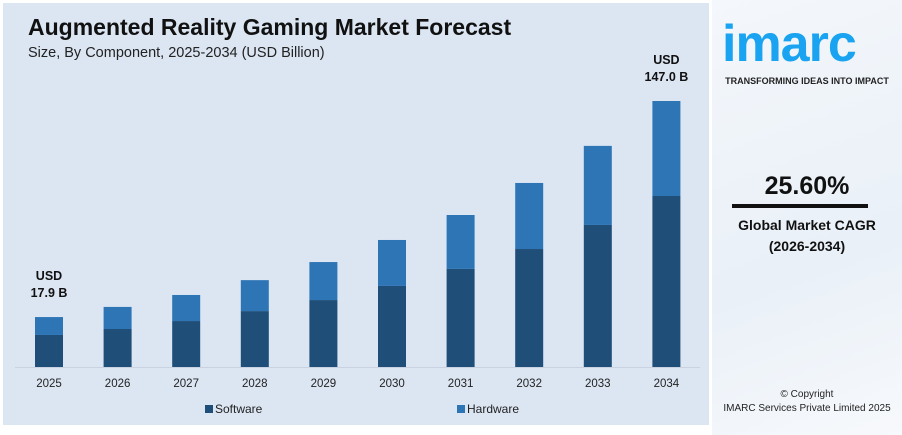 The width and height of the screenshot is (902, 435). What do you see at coordinates (807, 394) in the screenshot?
I see `copyright: © Copyright` at bounding box center [807, 394].